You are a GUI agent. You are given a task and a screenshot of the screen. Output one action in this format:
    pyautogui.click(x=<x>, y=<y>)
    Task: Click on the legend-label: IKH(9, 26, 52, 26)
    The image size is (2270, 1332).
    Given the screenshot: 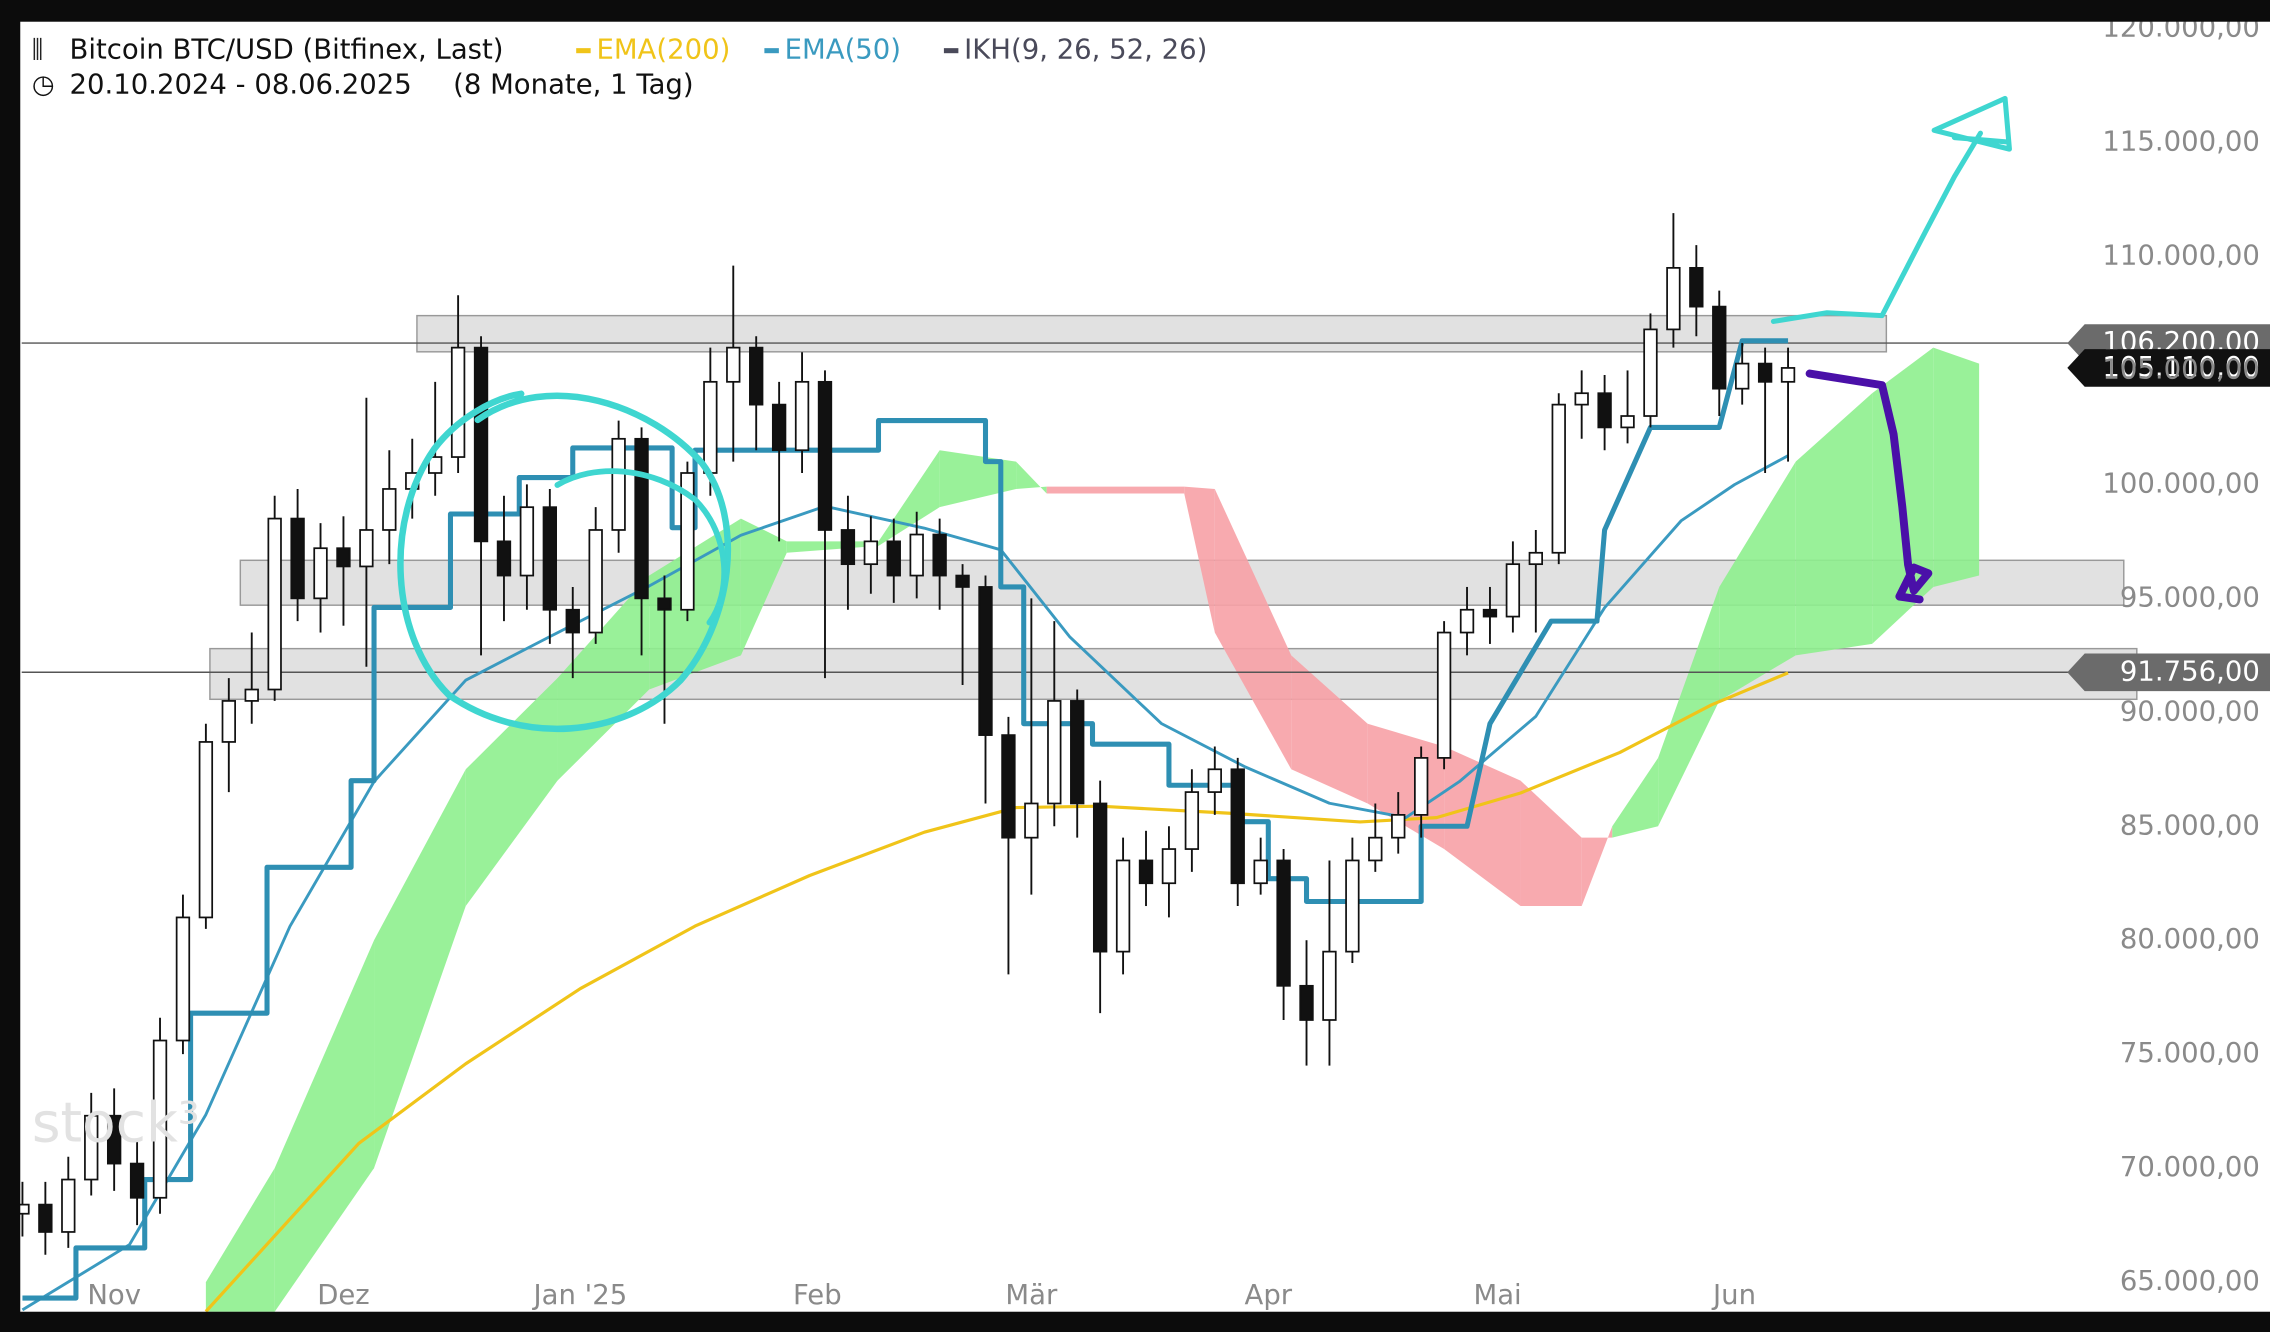 What is the action you would take?
    pyautogui.click(x=1085, y=50)
    